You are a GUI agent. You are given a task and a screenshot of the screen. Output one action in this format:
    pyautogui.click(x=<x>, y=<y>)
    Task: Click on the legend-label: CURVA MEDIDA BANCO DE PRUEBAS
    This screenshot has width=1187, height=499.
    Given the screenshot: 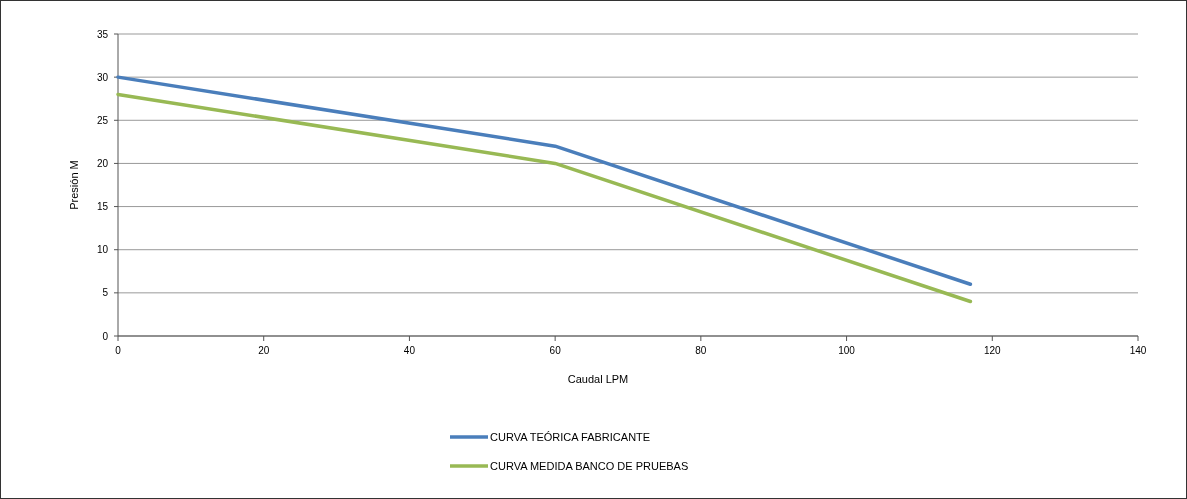 What is the action you would take?
    pyautogui.click(x=589, y=465)
    